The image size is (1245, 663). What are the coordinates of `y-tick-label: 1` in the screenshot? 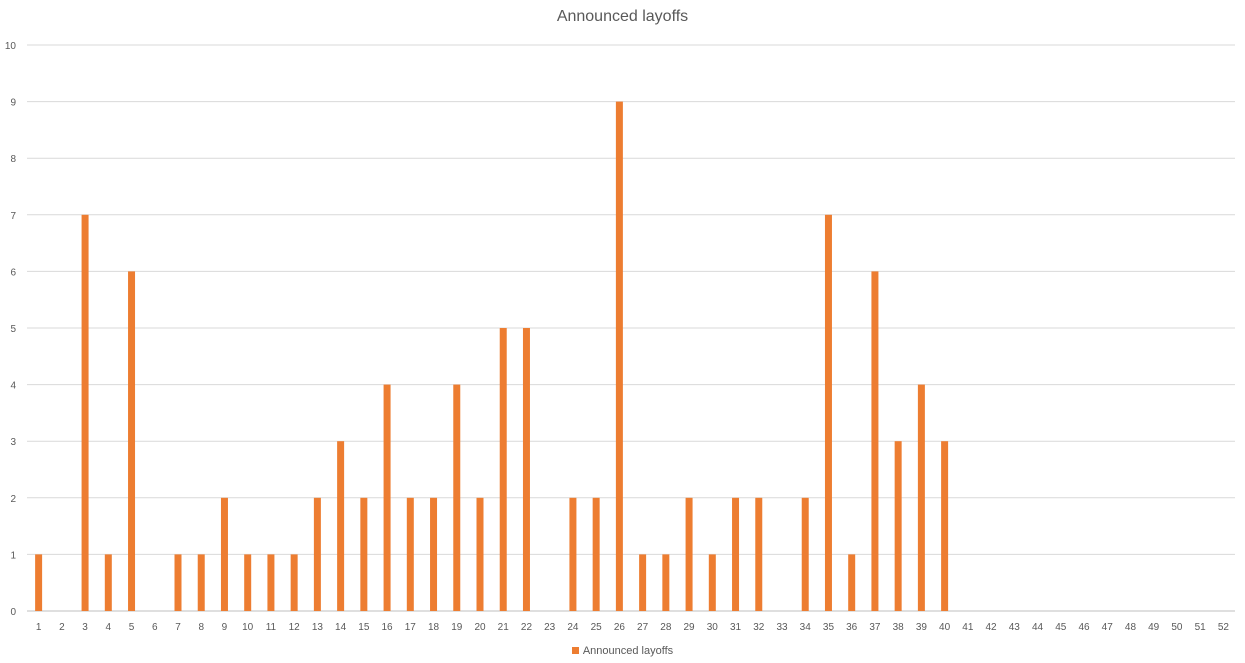 It's located at (13, 555).